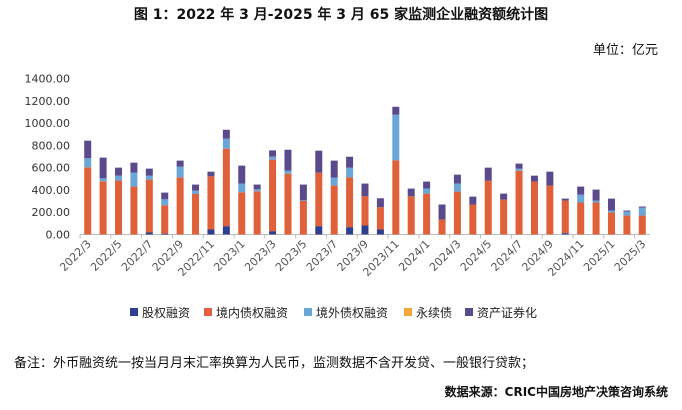 This screenshot has height=410, width=682. Describe the element at coordinates (48, 123) in the screenshot. I see `y-tick-label: 1000.00` at that location.